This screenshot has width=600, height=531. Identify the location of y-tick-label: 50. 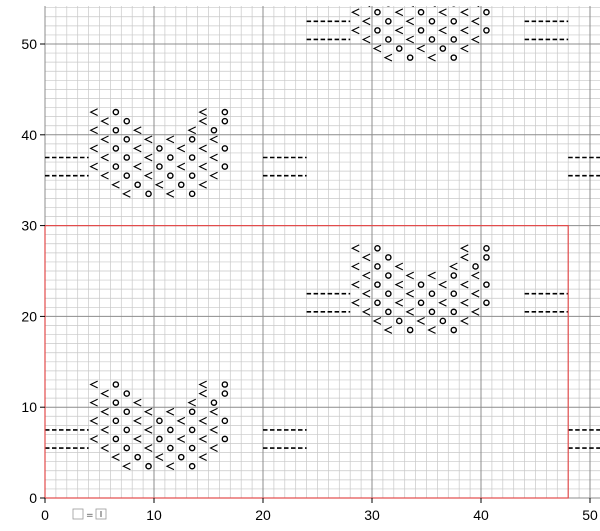
(29, 44).